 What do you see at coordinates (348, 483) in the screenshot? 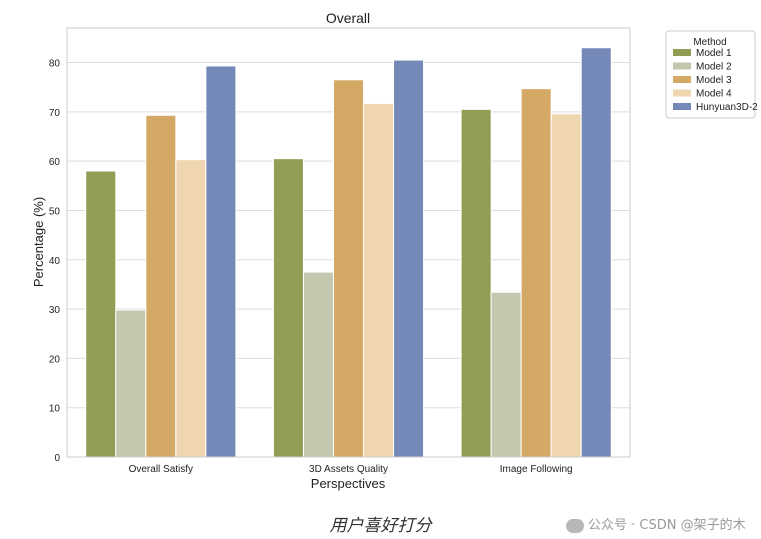
I see `x-axis-label: Perspectives` at bounding box center [348, 483].